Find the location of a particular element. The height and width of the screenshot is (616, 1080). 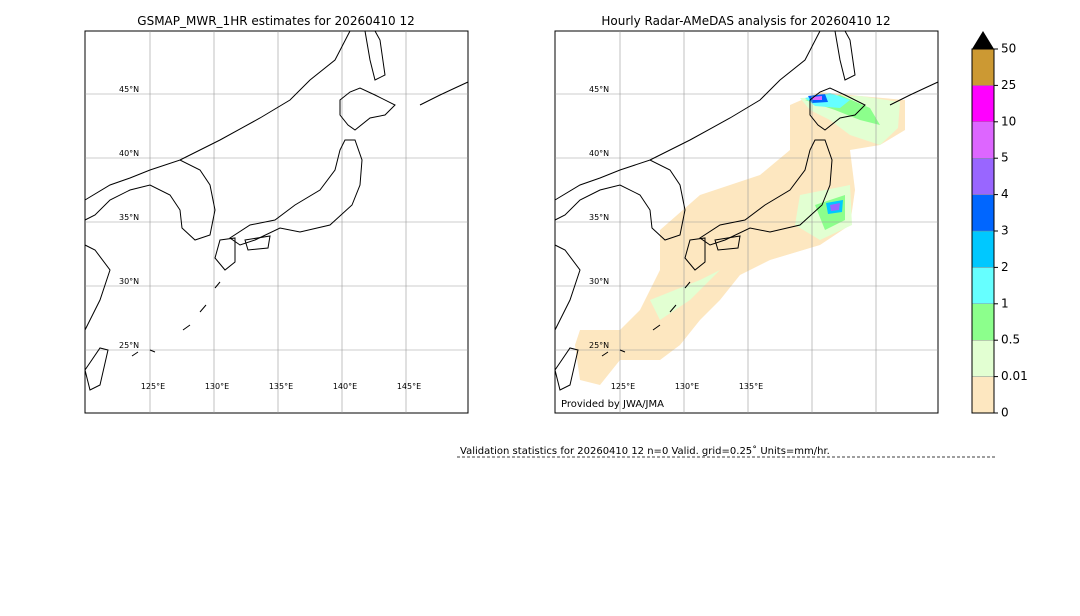

colorbar-label: 2 is located at coordinates (1005, 267).